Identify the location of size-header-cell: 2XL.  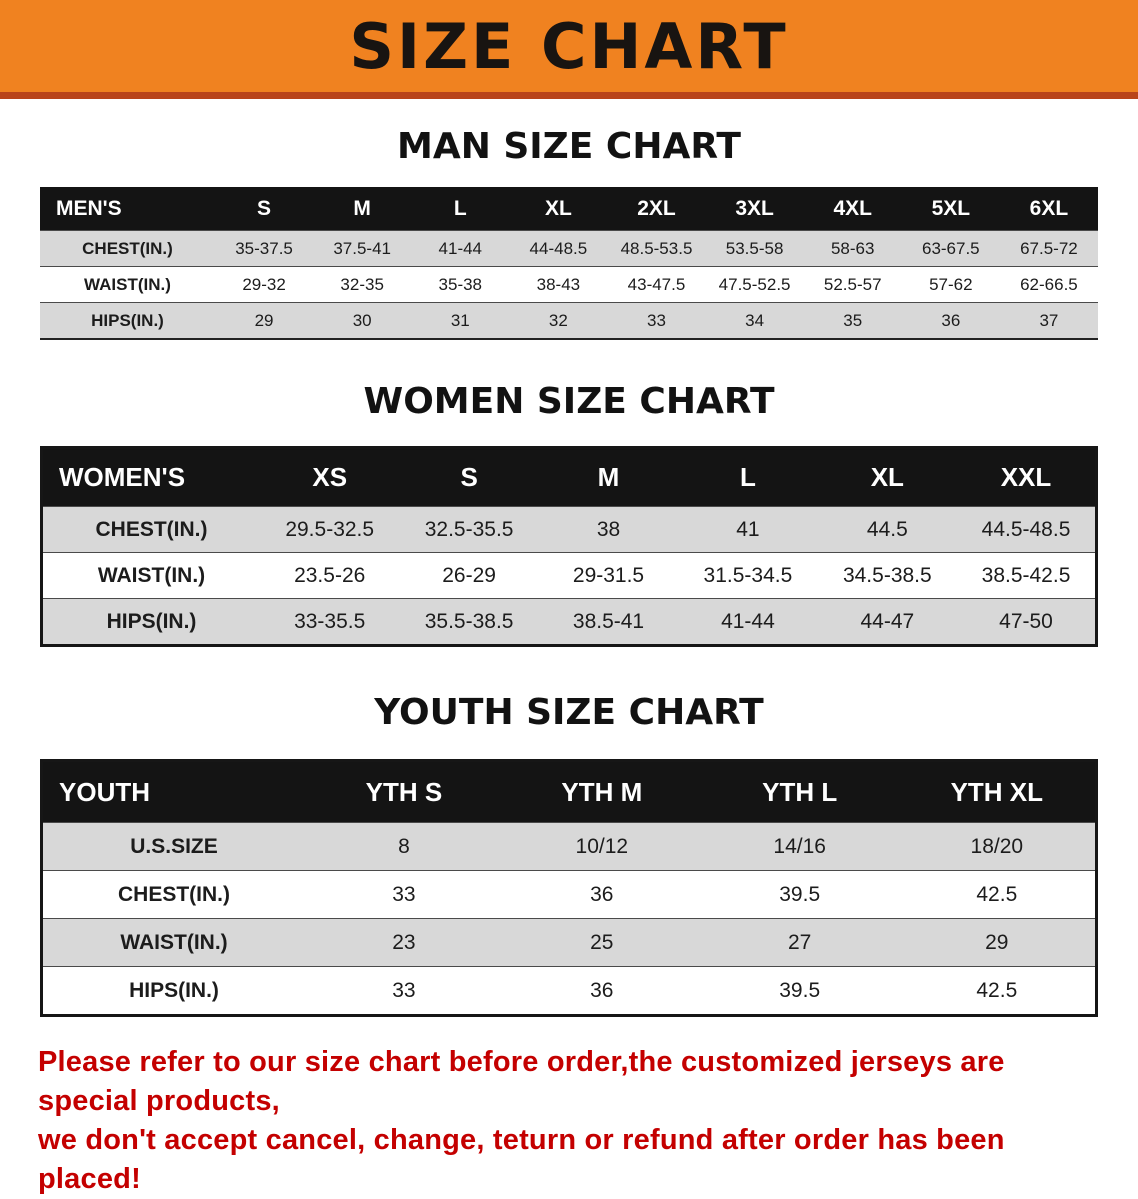
(656, 209).